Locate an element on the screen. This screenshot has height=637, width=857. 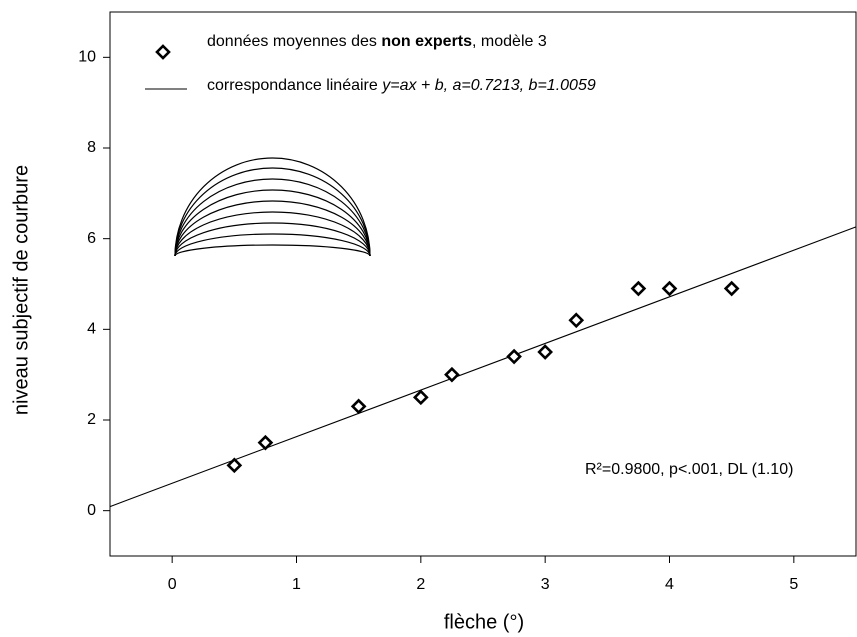
curvature-icon is located at coordinates (272, 207).